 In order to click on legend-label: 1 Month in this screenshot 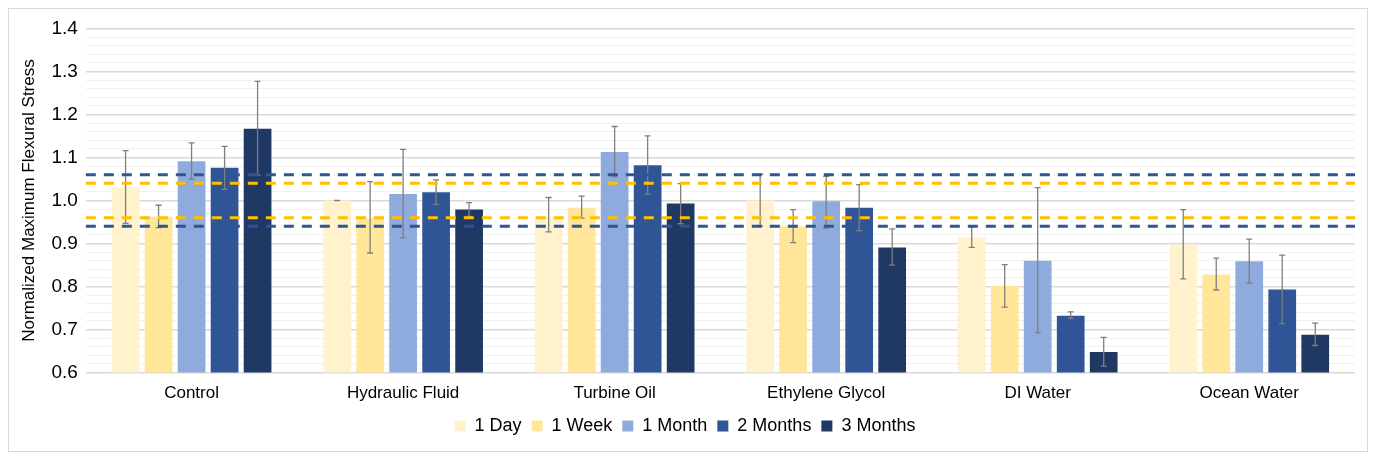, I will do `click(675, 424)`.